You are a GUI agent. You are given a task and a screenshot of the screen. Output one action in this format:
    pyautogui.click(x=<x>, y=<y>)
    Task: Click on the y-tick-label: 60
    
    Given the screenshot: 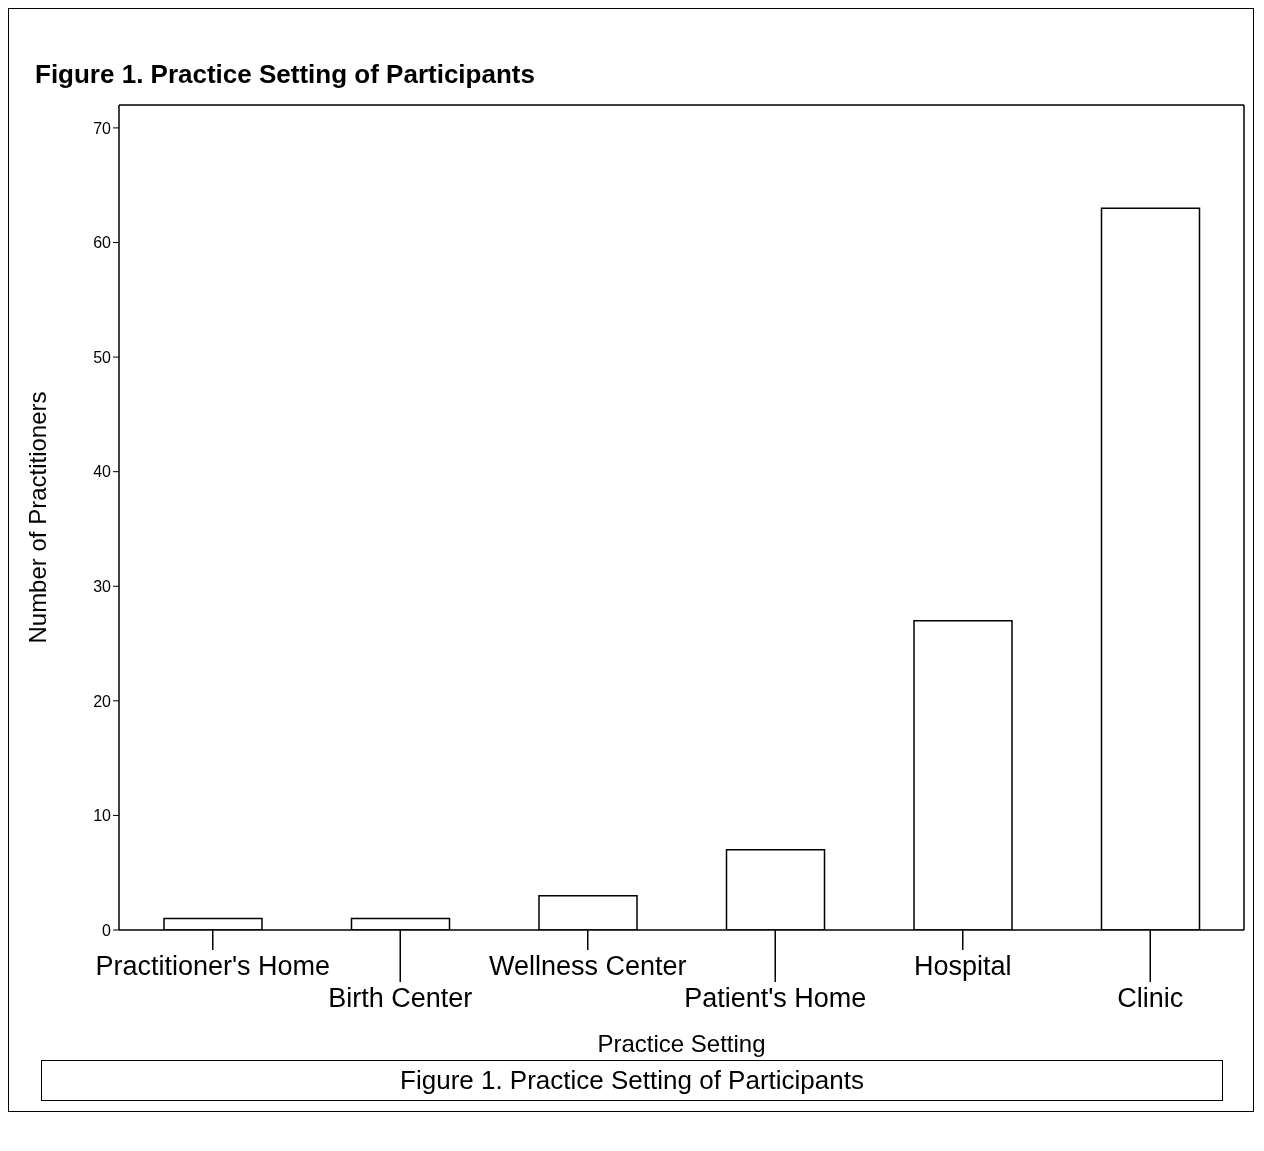 What is the action you would take?
    pyautogui.click(x=102, y=243)
    